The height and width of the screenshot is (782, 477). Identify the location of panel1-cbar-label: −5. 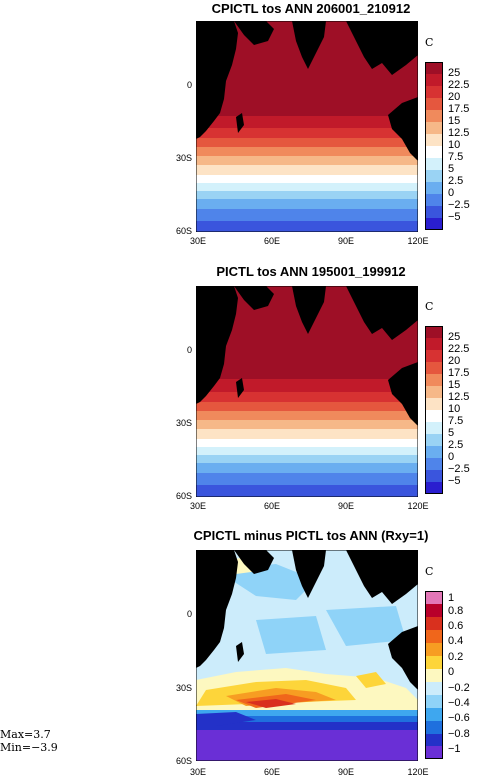
(454, 217).